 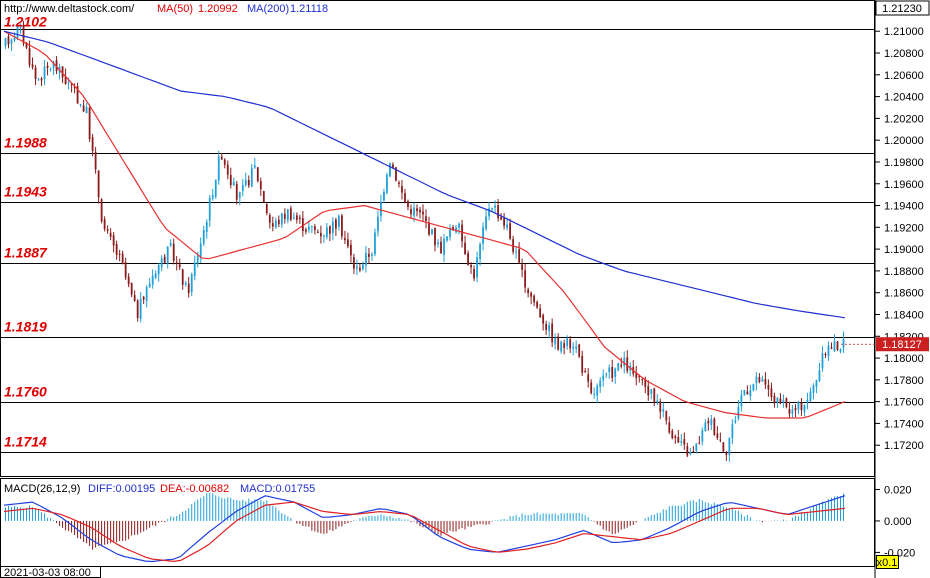 I want to click on current-price-marker: 1.18127, so click(x=885, y=344).